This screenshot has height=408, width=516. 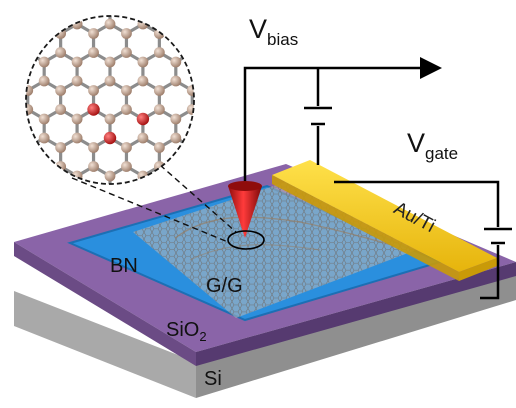 What do you see at coordinates (333, 126) in the screenshot?
I see `bias-wire` at bounding box center [333, 126].